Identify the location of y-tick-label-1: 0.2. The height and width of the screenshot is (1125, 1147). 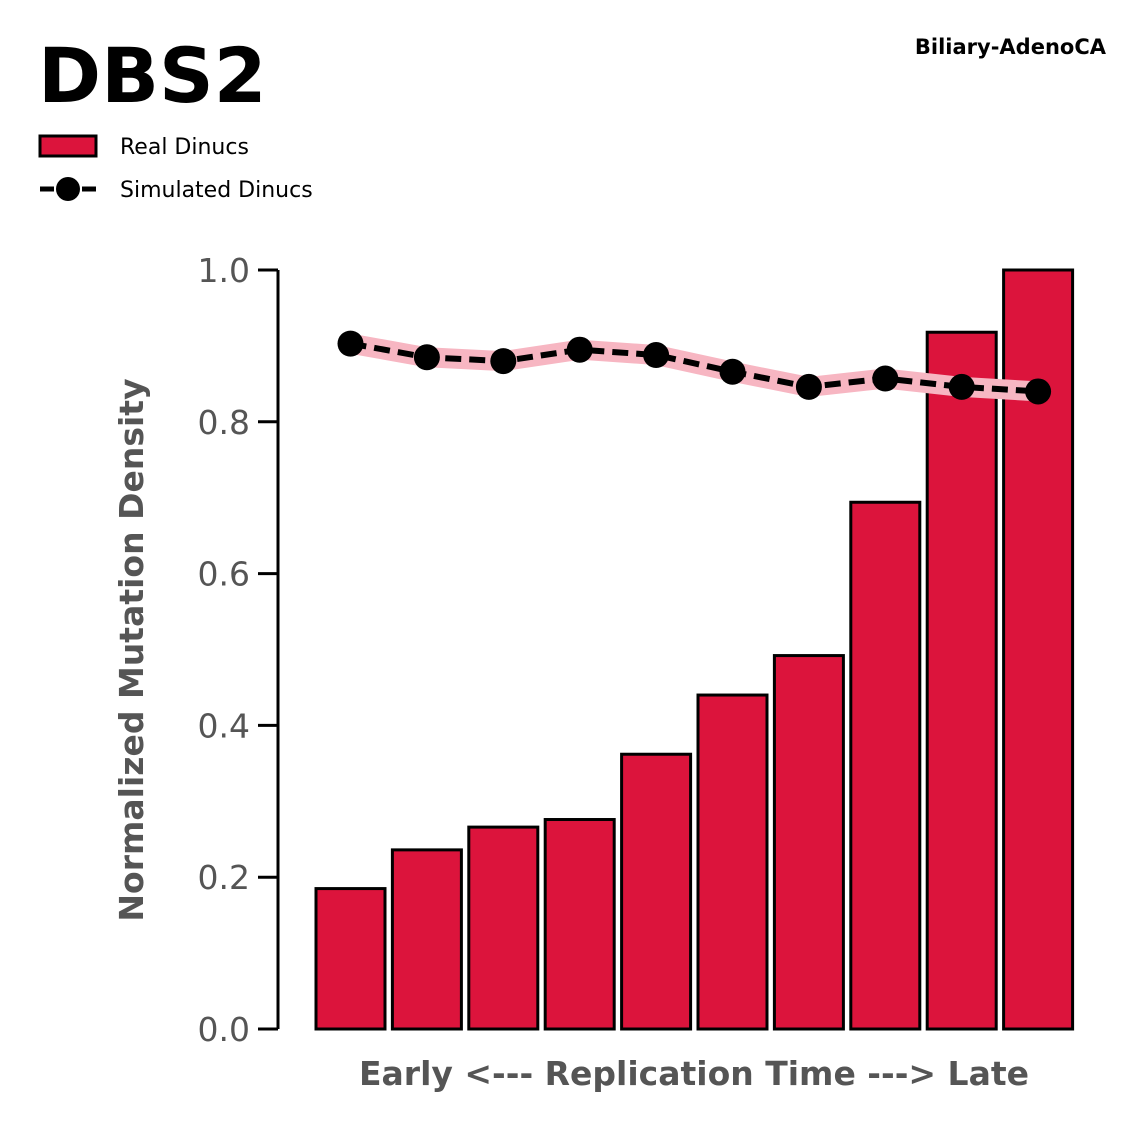
(224, 877).